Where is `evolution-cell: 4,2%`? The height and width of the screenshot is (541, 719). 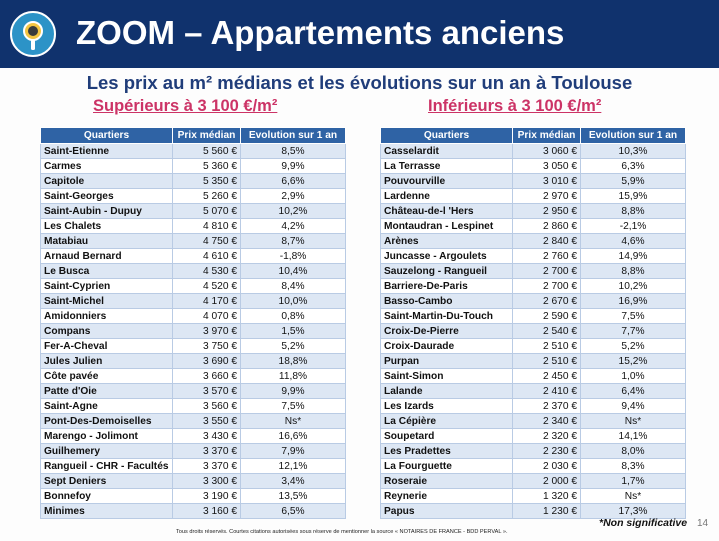
evolution-cell: 4,2% is located at coordinates (293, 226).